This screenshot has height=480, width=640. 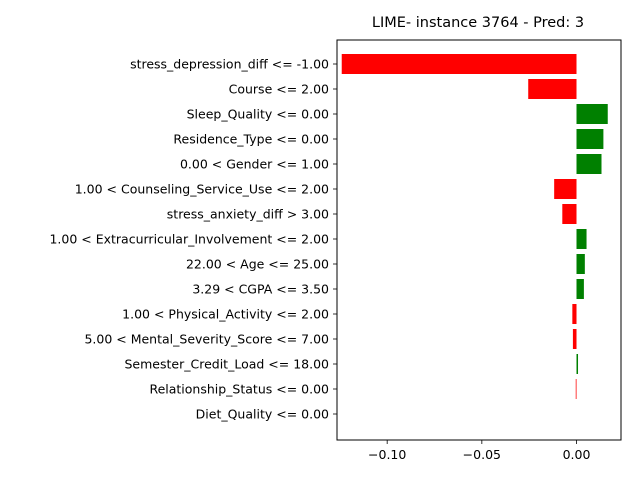 What do you see at coordinates (248, 214) in the screenshot?
I see `y-tick-label: stress_anxiety_diff > 3.00` at bounding box center [248, 214].